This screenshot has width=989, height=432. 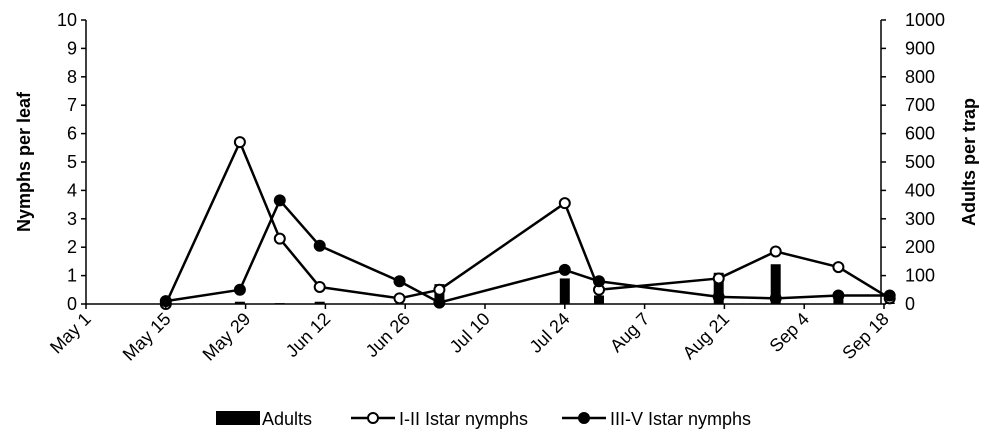 I want to click on left-axis-ticks: 0 1 2 3 4 5 6 7 8 9 10, so click(x=71, y=162).